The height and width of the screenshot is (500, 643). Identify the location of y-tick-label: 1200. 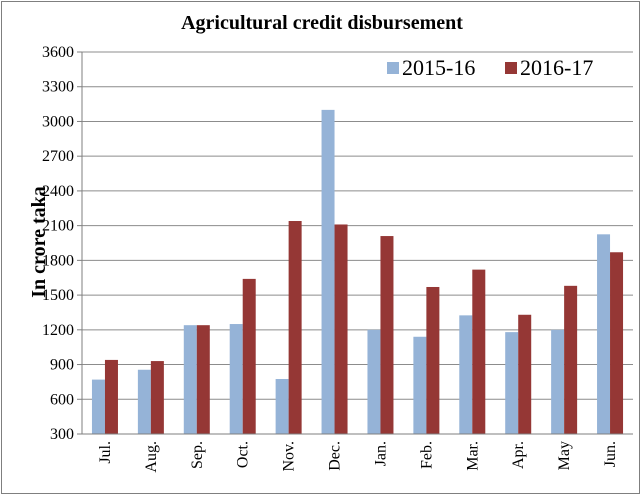
(58, 330).